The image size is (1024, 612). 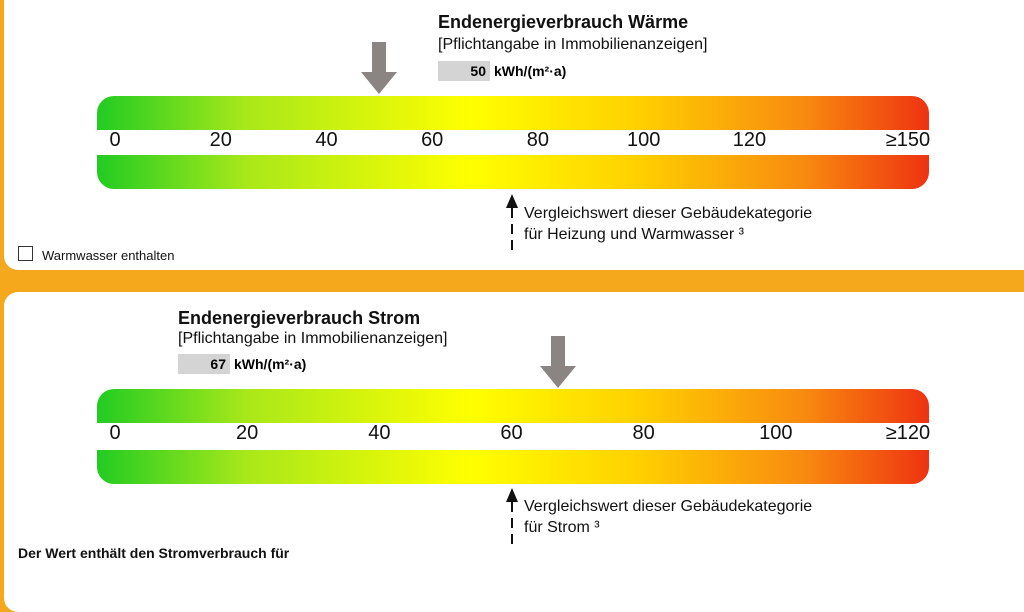 What do you see at coordinates (908, 433) in the screenshot?
I see `scale-tick-label: ≥120` at bounding box center [908, 433].